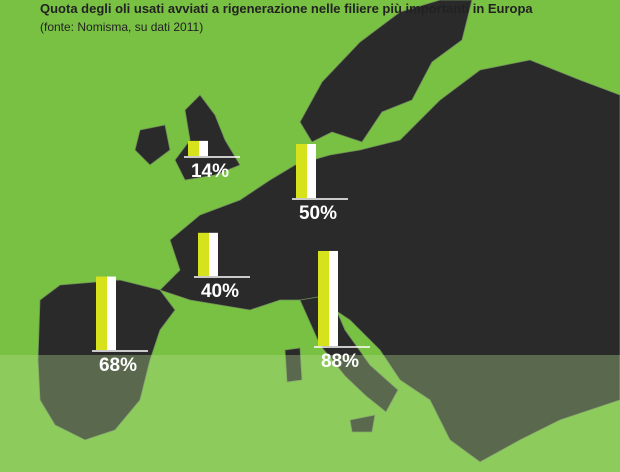  Describe the element at coordinates (210, 171) in the screenshot. I see `value-label: 14%` at that location.